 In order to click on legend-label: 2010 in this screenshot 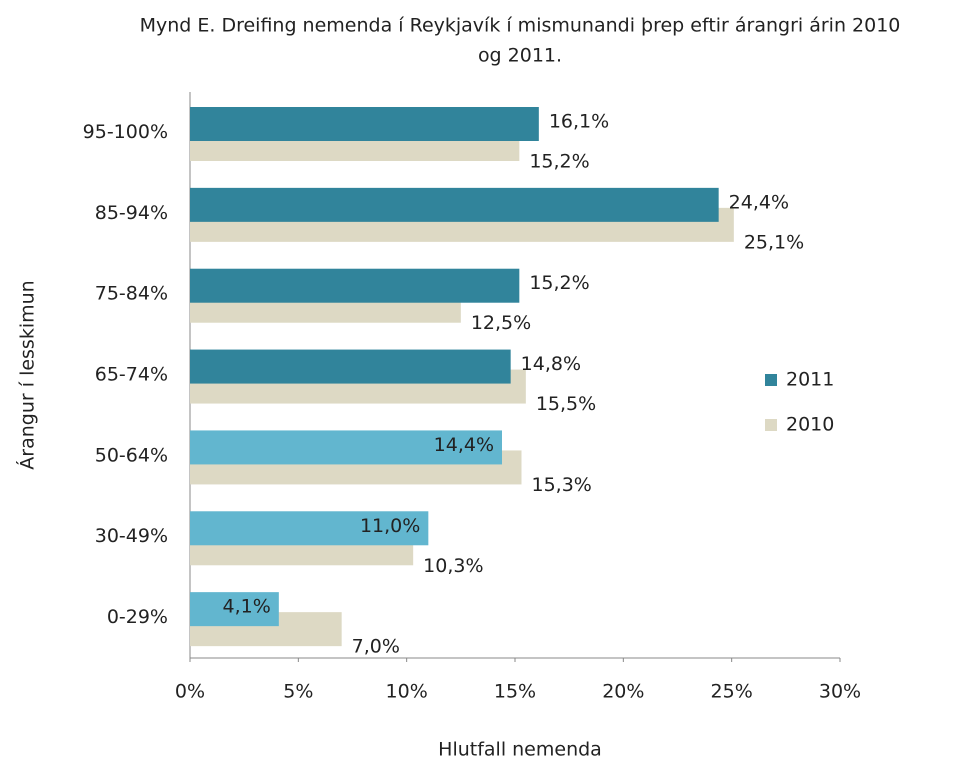, I will do `click(810, 425)`.